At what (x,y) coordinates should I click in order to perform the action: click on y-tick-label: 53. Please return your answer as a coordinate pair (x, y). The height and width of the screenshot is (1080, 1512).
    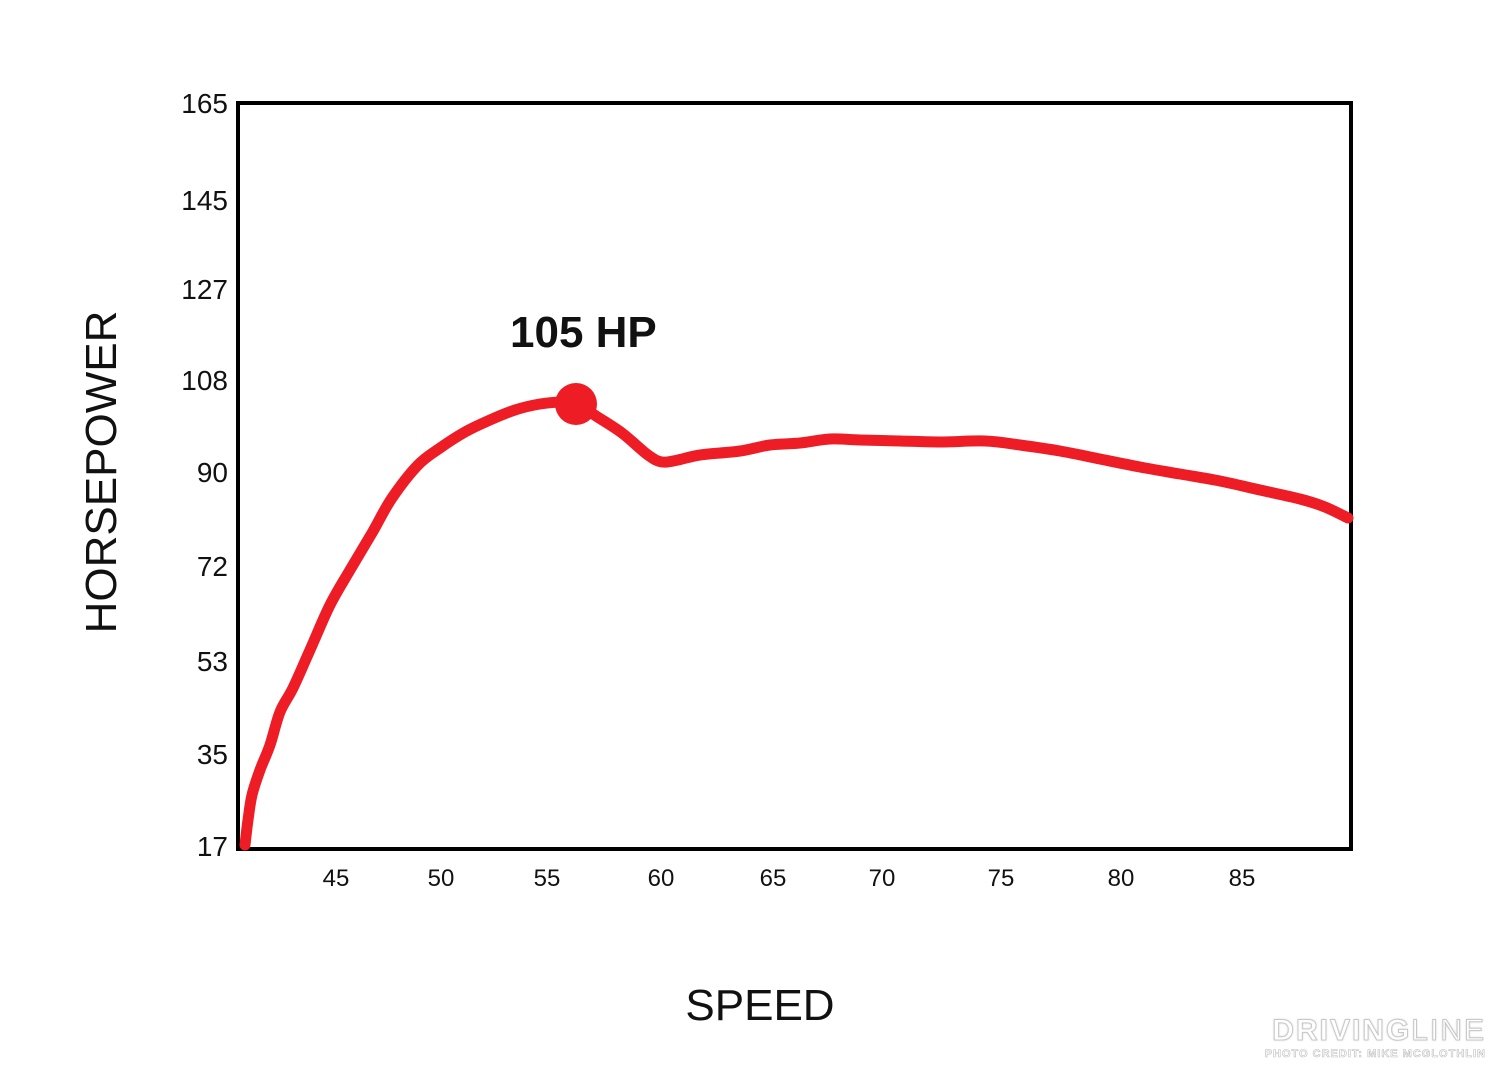
    Looking at the image, I should click on (212, 661).